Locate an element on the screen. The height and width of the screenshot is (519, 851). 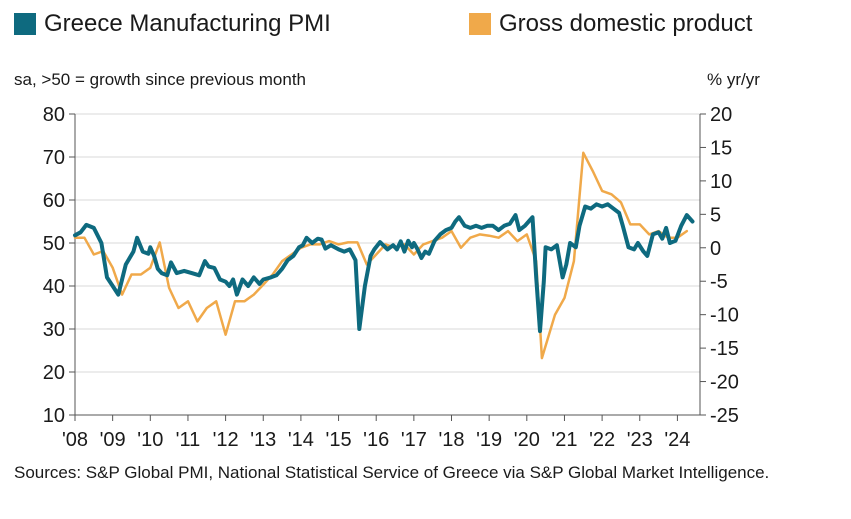
x-tick-label: '17 is located at coordinates (414, 440).